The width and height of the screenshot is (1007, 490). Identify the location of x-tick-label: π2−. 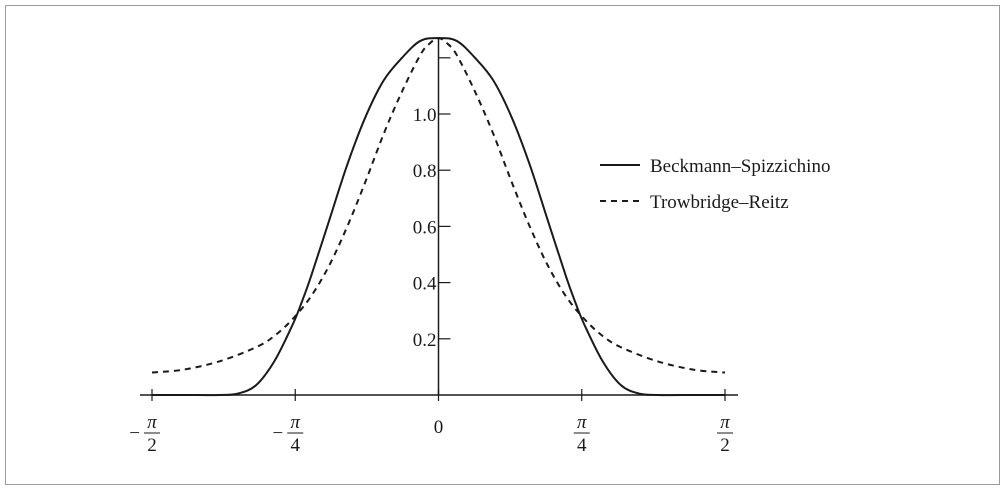
(144, 434).